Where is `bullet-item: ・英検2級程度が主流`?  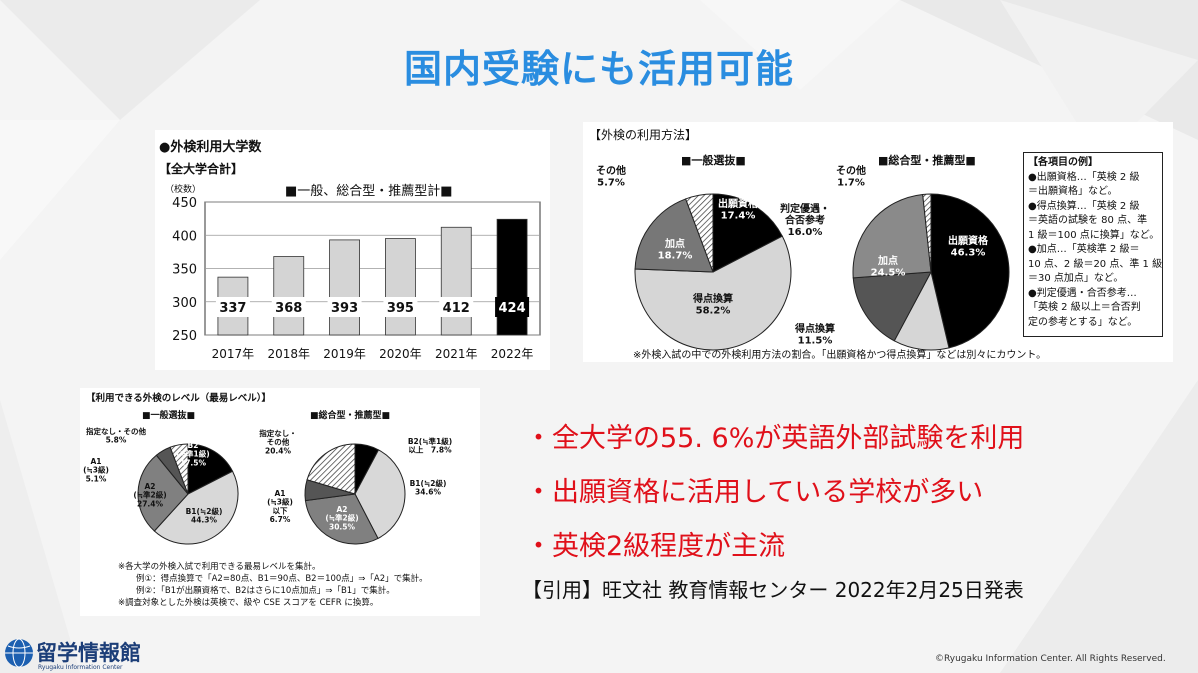 bullet-item: ・英検2級程度が主流 is located at coordinates (655, 546).